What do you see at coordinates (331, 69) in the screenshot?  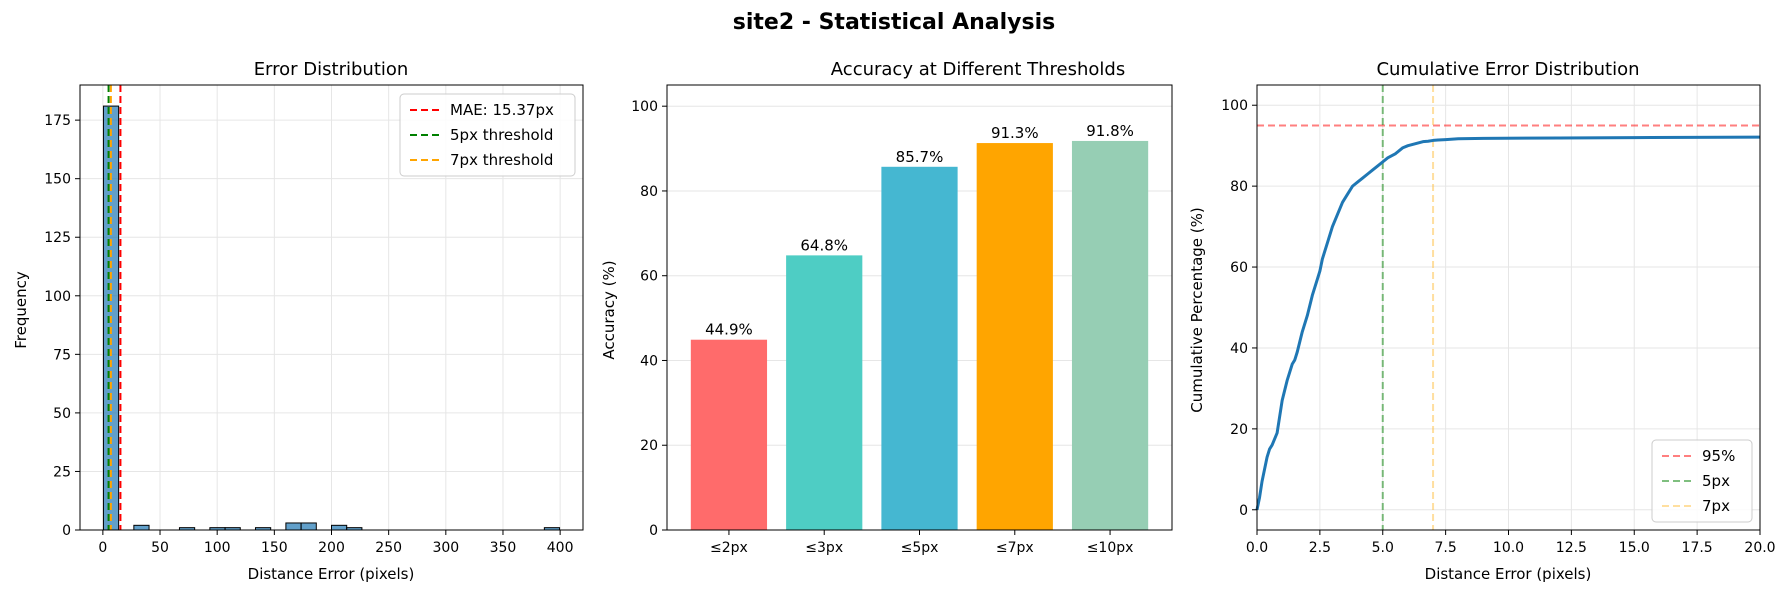 I see `chart-title: Error Distribution` at bounding box center [331, 69].